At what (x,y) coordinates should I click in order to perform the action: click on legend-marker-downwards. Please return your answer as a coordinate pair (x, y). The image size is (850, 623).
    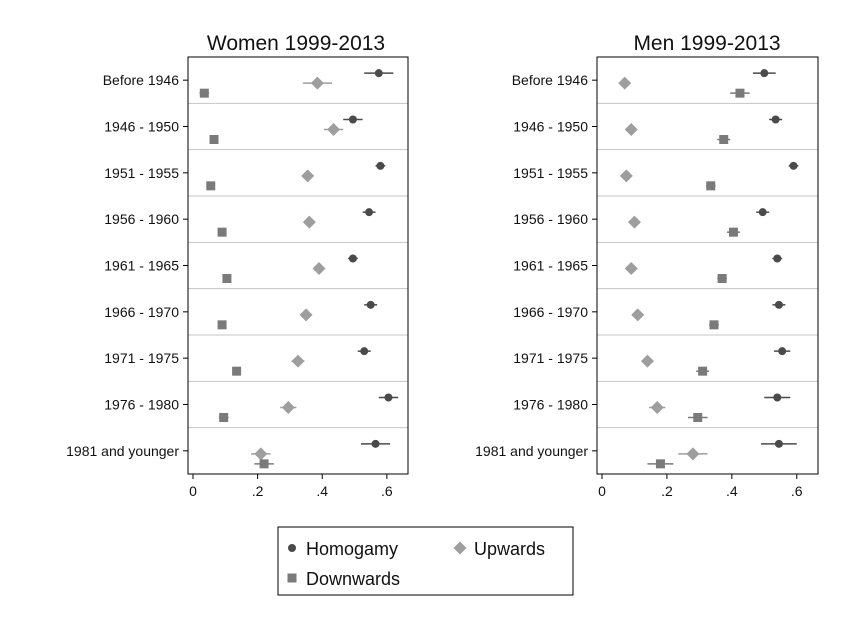
    Looking at the image, I should click on (292, 578).